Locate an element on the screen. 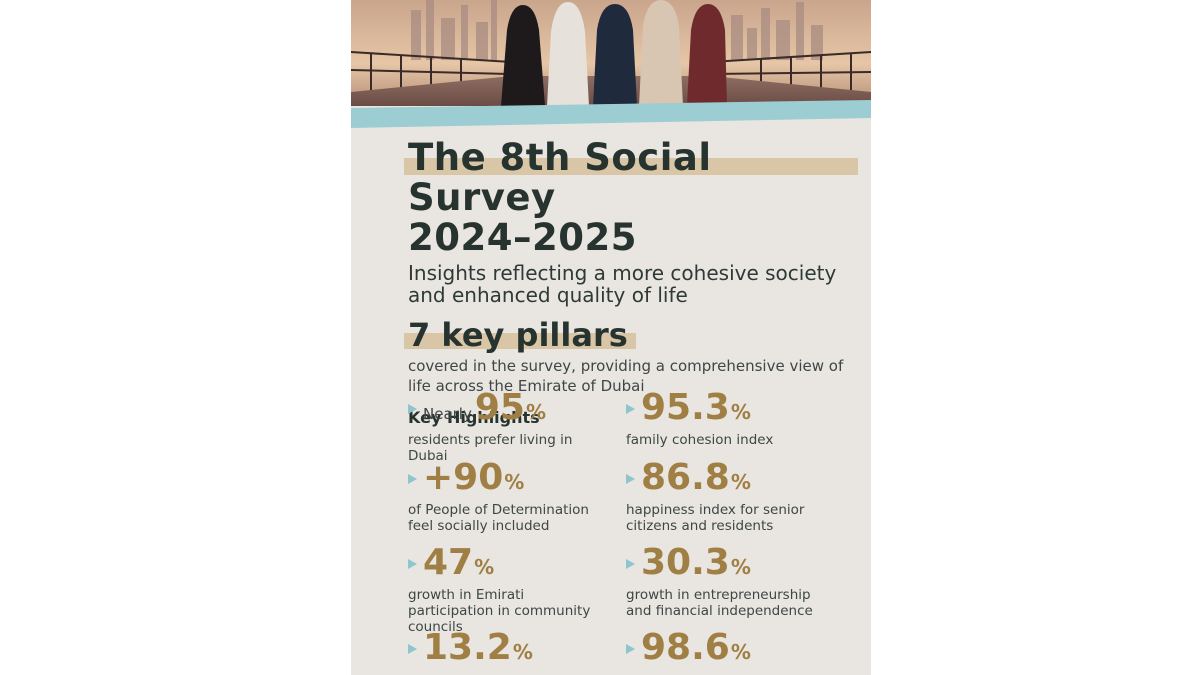 The image size is (1200, 675). pillars-heading-text: 7 key pillars is located at coordinates (518, 335).